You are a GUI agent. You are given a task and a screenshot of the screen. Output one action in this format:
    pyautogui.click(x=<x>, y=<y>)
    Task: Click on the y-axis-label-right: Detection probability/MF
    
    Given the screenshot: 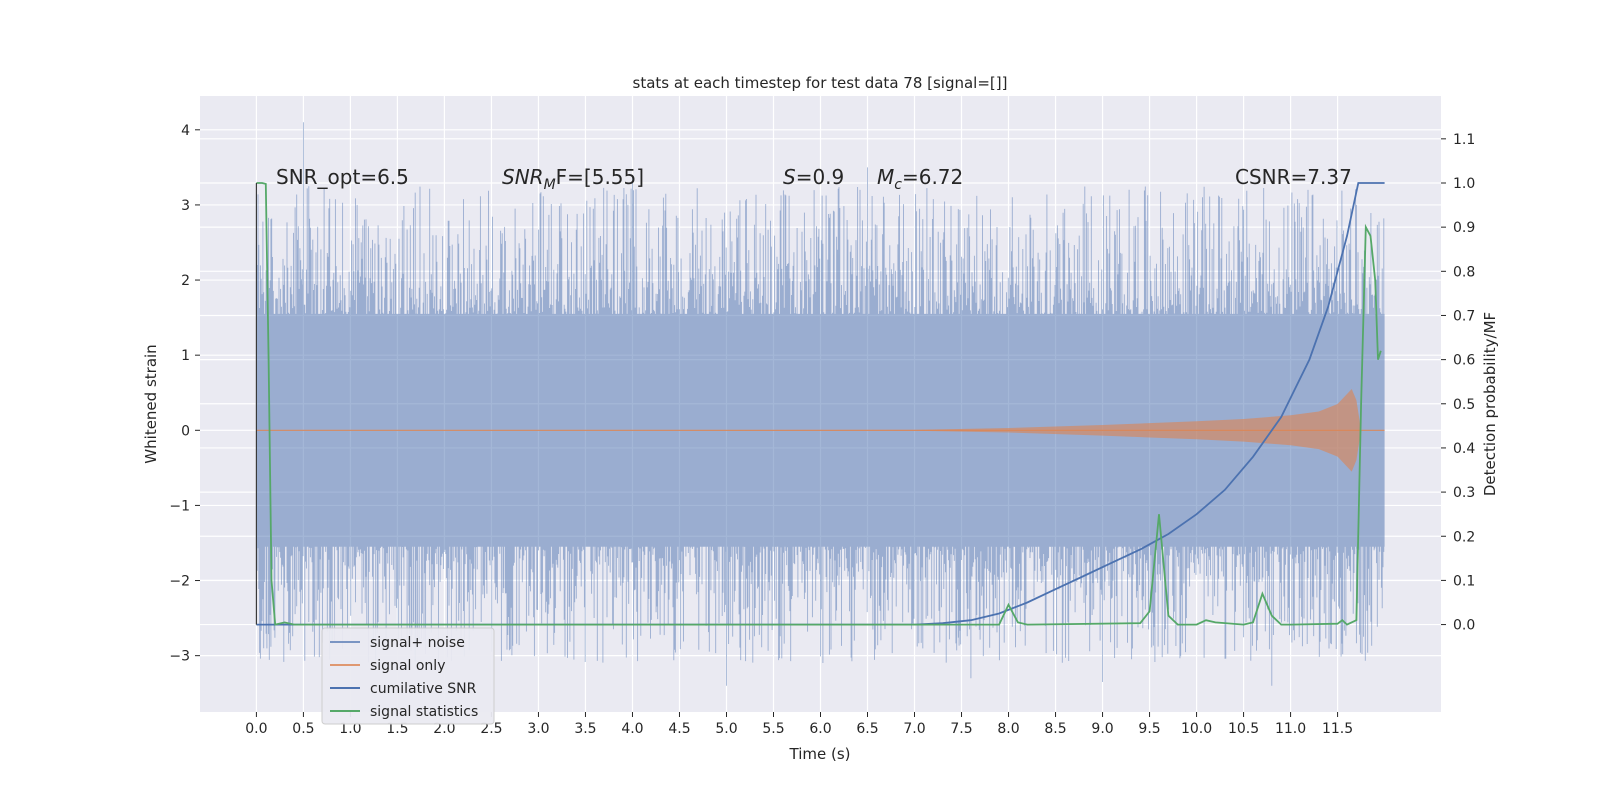 What is the action you would take?
    pyautogui.click(x=1490, y=404)
    